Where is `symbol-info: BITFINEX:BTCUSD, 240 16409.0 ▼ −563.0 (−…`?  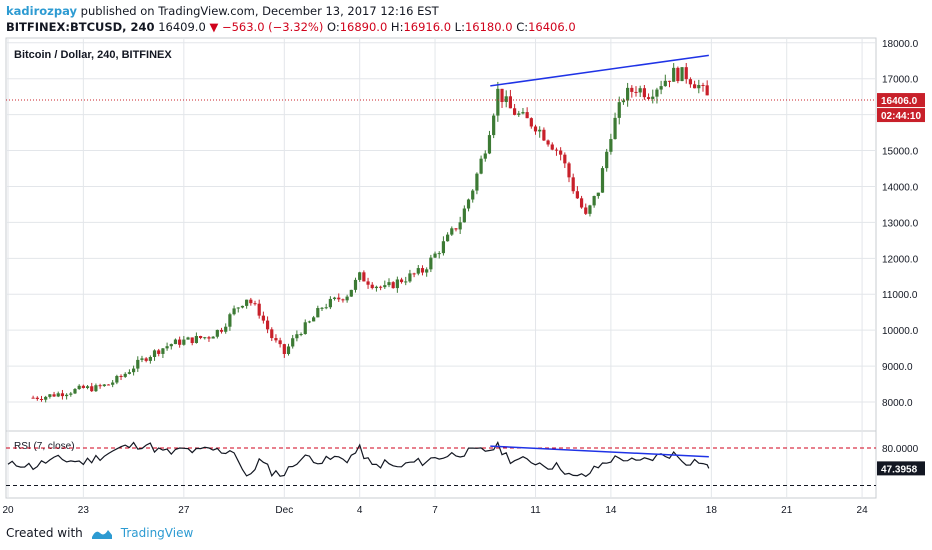
symbol-info: BITFINEX:BTCUSD, 240 16409.0 ▼ −563.0 (−… is located at coordinates (291, 27).